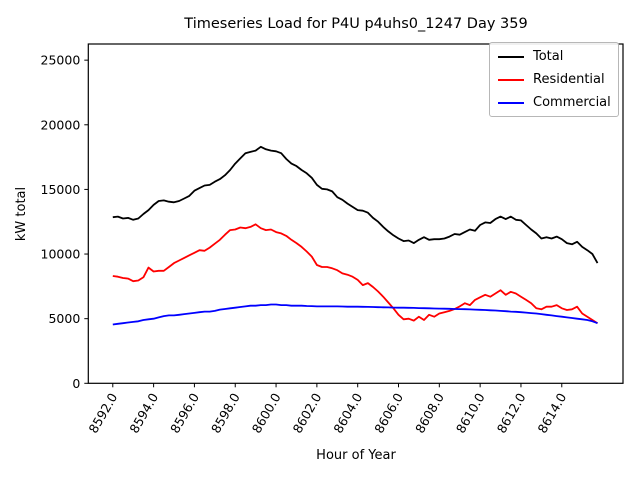 Image resolution: width=640 pixels, height=480 pixels. Describe the element at coordinates (64, 318) in the screenshot. I see `svg-text: 5000` at that location.